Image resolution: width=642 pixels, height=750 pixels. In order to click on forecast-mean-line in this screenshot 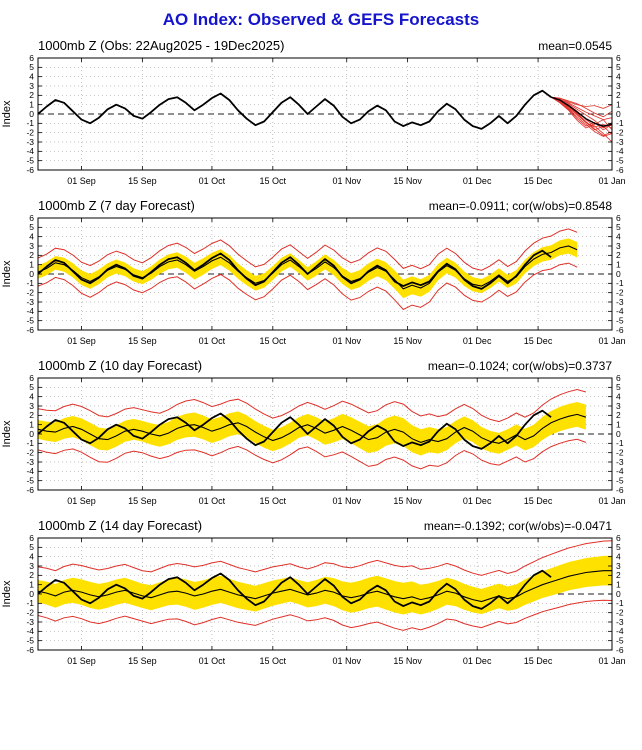, I will do `click(312, 428)`.